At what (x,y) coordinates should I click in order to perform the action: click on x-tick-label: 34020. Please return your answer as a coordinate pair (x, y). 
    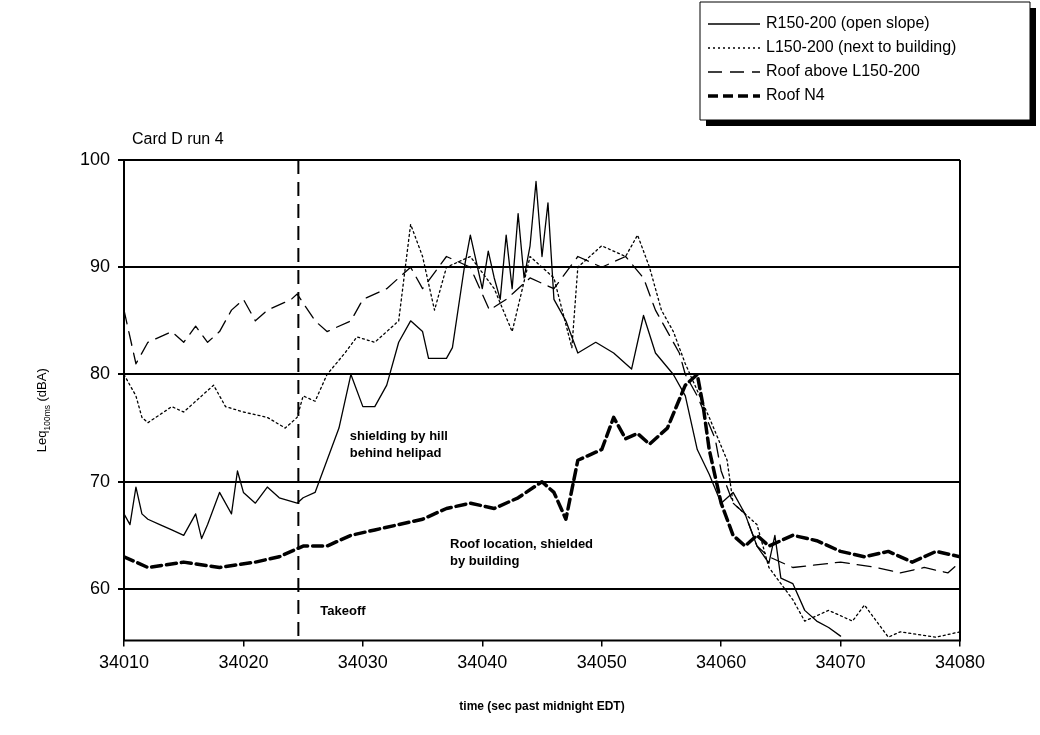
    Looking at the image, I should click on (243, 662).